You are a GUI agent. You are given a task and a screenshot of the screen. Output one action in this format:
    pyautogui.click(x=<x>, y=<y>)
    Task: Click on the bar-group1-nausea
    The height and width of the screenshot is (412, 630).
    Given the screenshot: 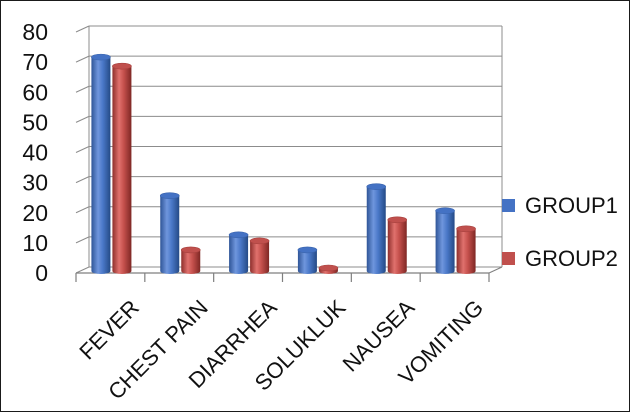 What is the action you would take?
    pyautogui.click(x=376, y=228)
    